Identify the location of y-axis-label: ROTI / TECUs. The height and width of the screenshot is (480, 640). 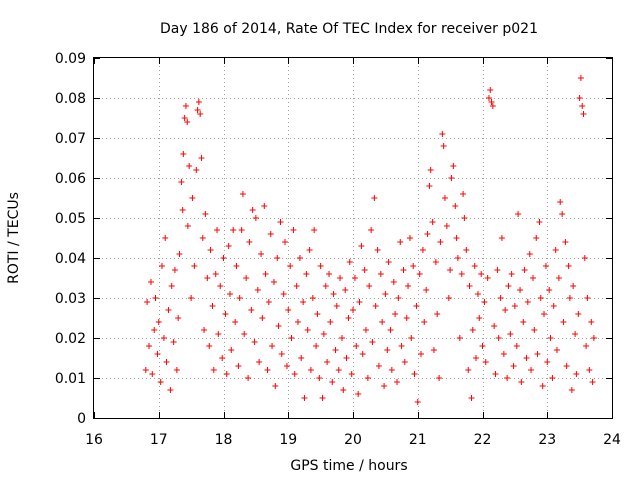
(14, 238).